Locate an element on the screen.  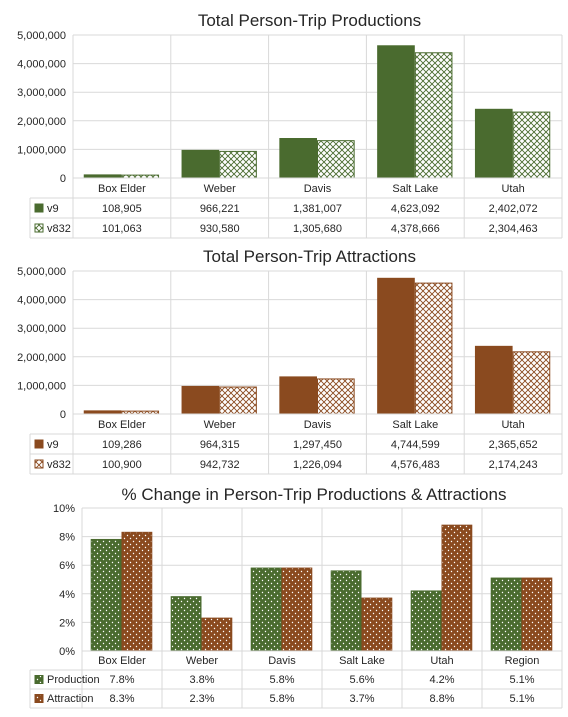
y-tick-label: 0% is located at coordinates (67, 652).